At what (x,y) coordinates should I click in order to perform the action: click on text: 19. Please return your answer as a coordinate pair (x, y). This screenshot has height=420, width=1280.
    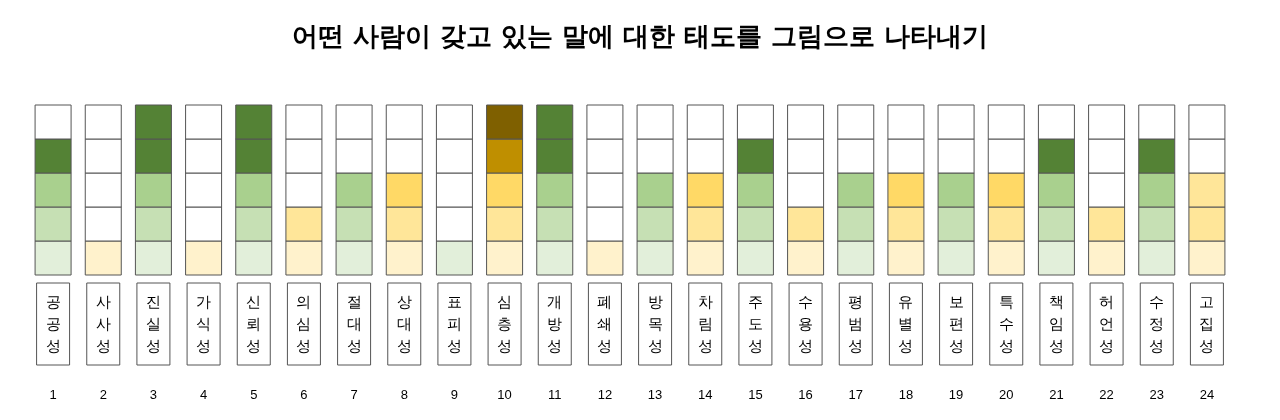
    Looking at the image, I should click on (956, 394).